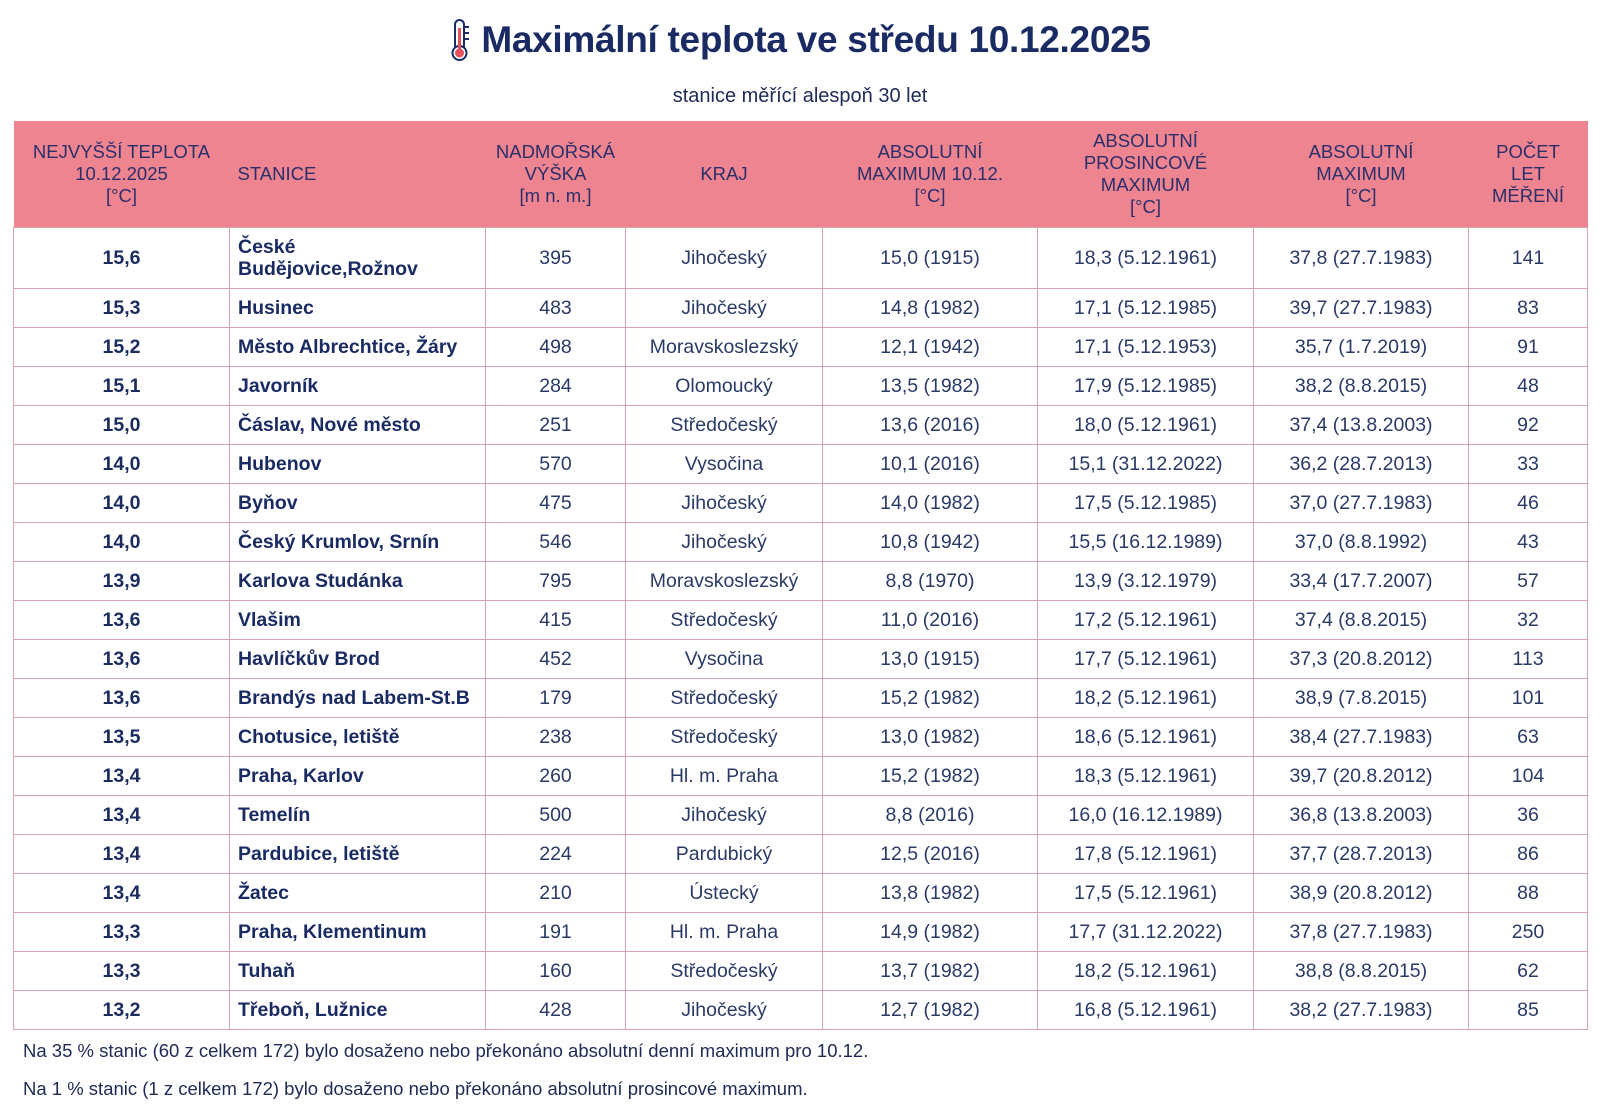  I want to click on cell-abs-max: 39,7 (20.8.2012), so click(1361, 776).